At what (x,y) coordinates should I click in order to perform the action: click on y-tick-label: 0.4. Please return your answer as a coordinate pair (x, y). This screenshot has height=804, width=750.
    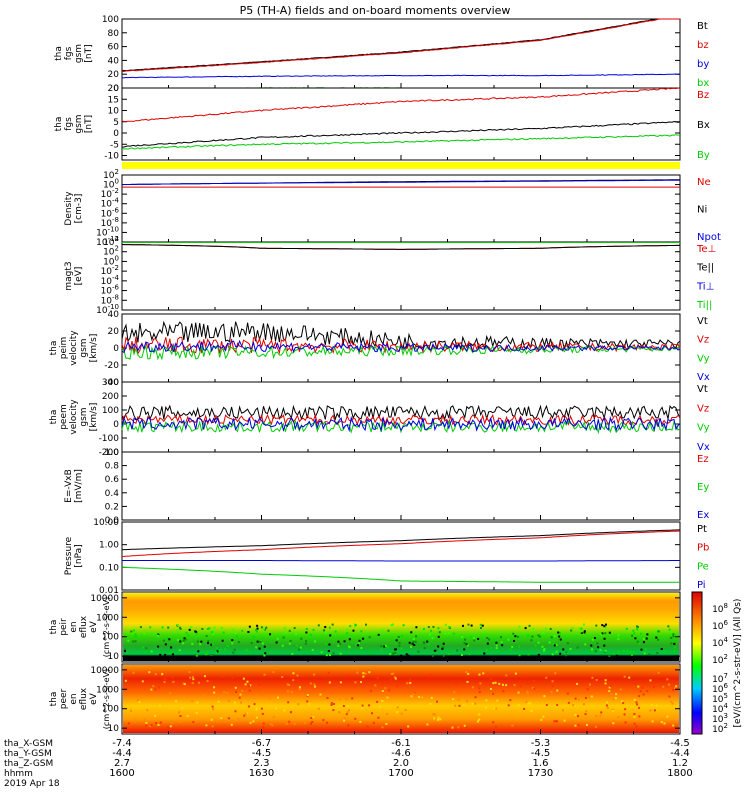
    Looking at the image, I should click on (112, 494).